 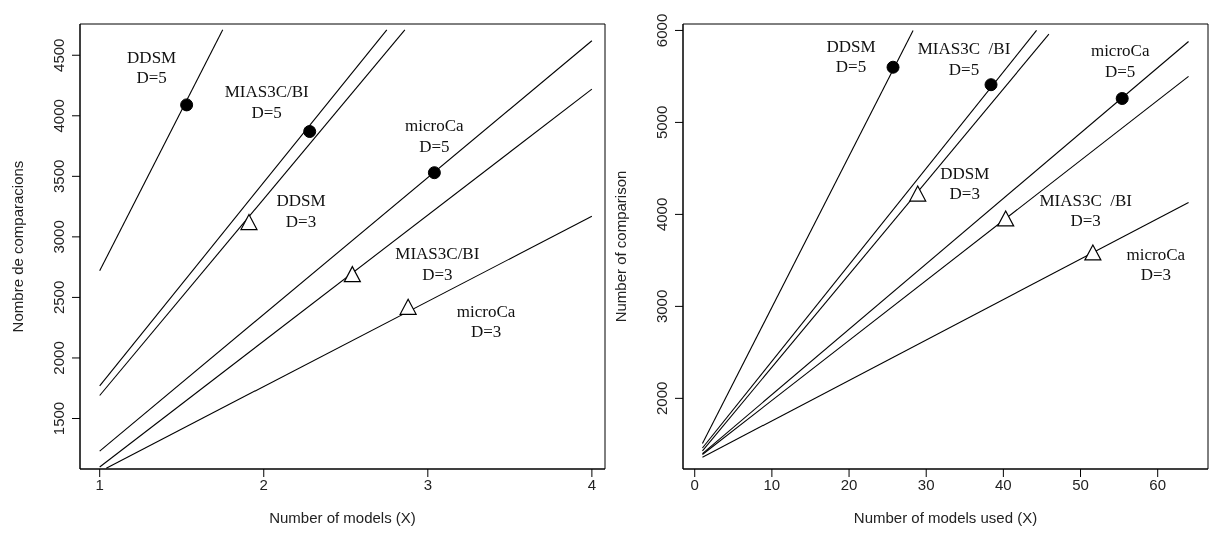 I want to click on x-tick-label: 60, so click(x=1158, y=484).